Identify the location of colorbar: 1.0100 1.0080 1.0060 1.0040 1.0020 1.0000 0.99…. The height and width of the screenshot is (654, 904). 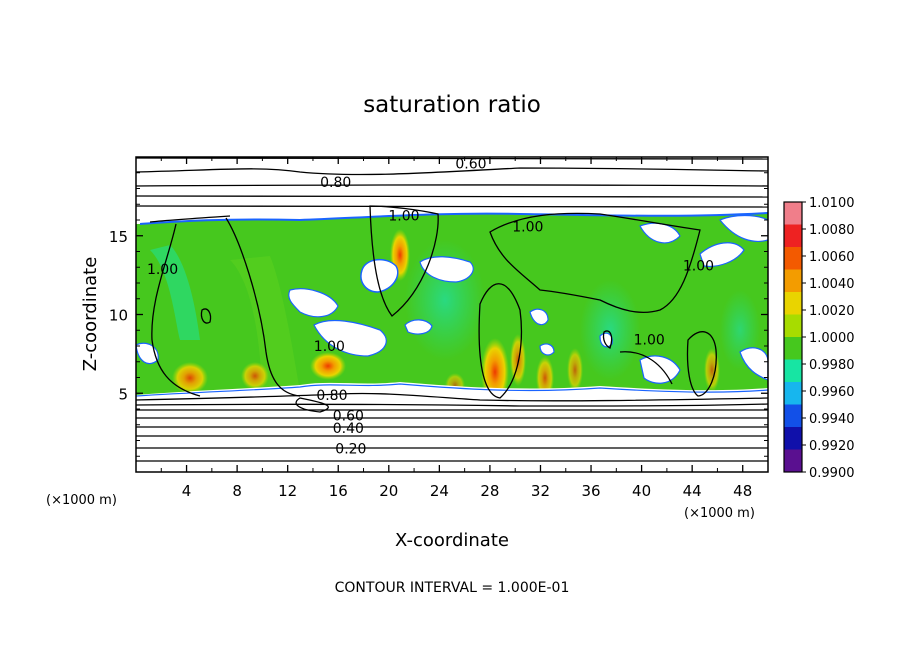
(819, 338).